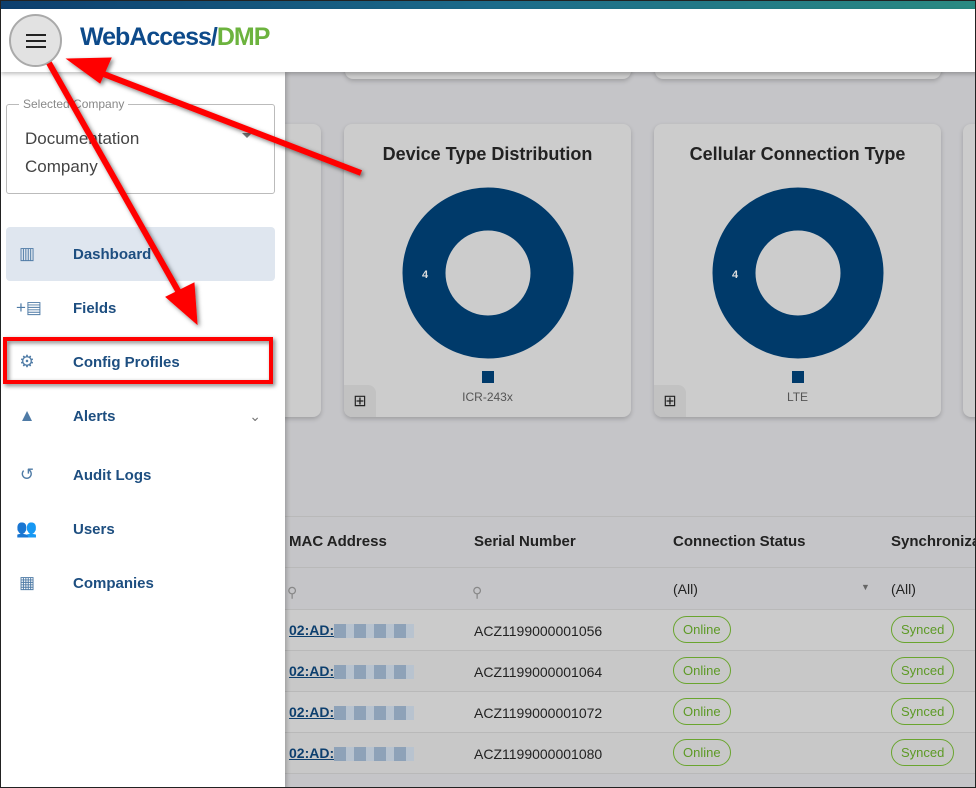 The height and width of the screenshot is (788, 976). I want to click on serial-number: ACZ1199000001056, so click(538, 631).